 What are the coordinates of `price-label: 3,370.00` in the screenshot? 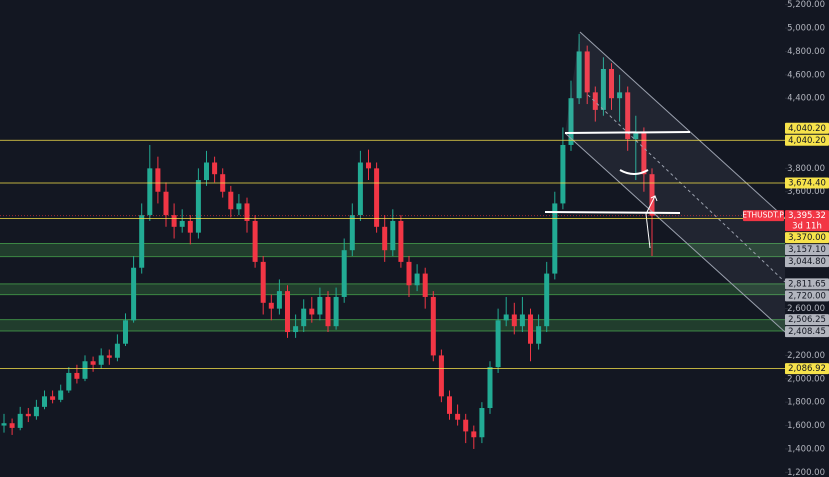 It's located at (807, 238).